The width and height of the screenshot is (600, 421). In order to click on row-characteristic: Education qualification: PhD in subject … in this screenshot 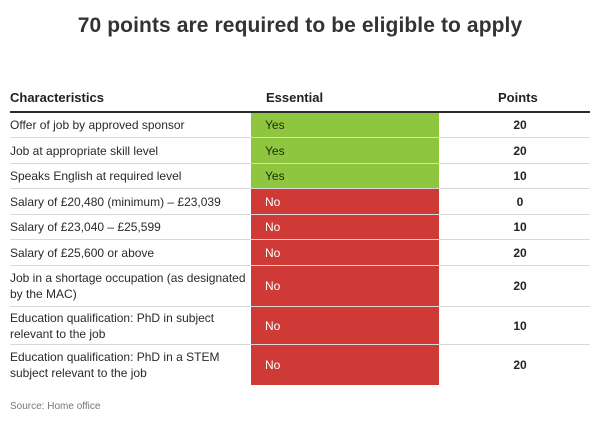, I will do `click(112, 325)`.